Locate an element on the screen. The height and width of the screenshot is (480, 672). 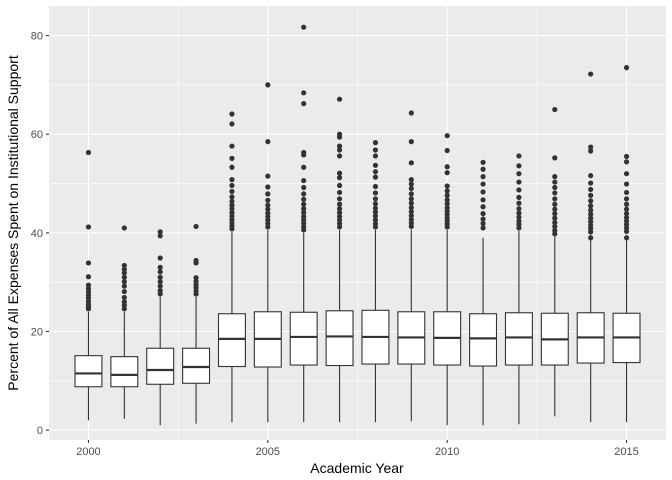
box-2002 is located at coordinates (160, 327).